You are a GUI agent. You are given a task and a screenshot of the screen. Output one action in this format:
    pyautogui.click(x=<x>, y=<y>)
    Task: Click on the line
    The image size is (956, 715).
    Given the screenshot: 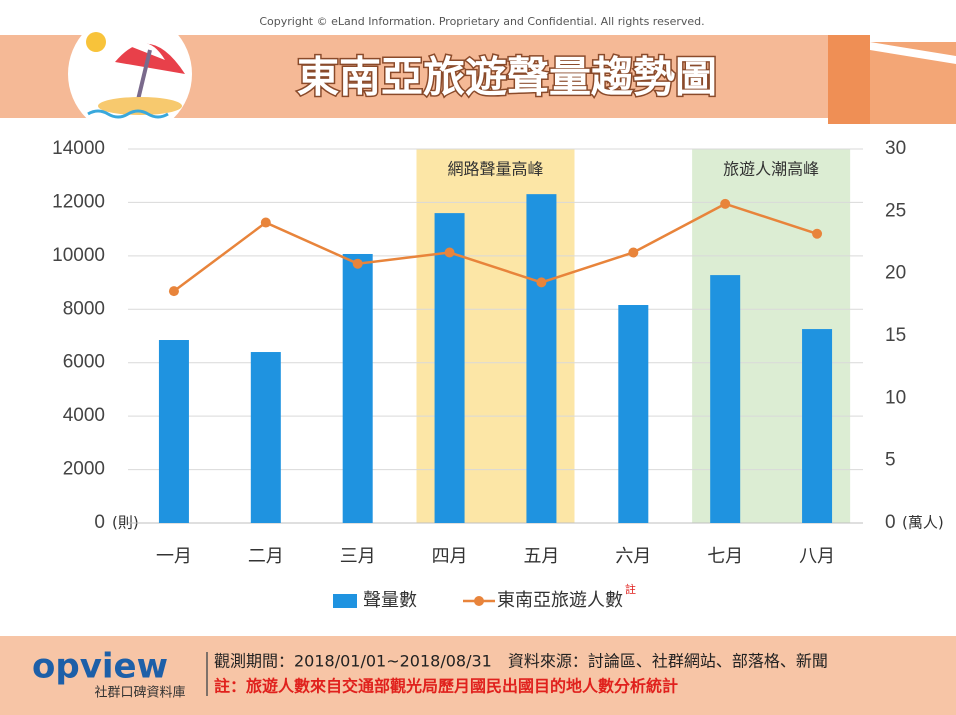 What is the action you would take?
    pyautogui.click(x=495, y=247)
    